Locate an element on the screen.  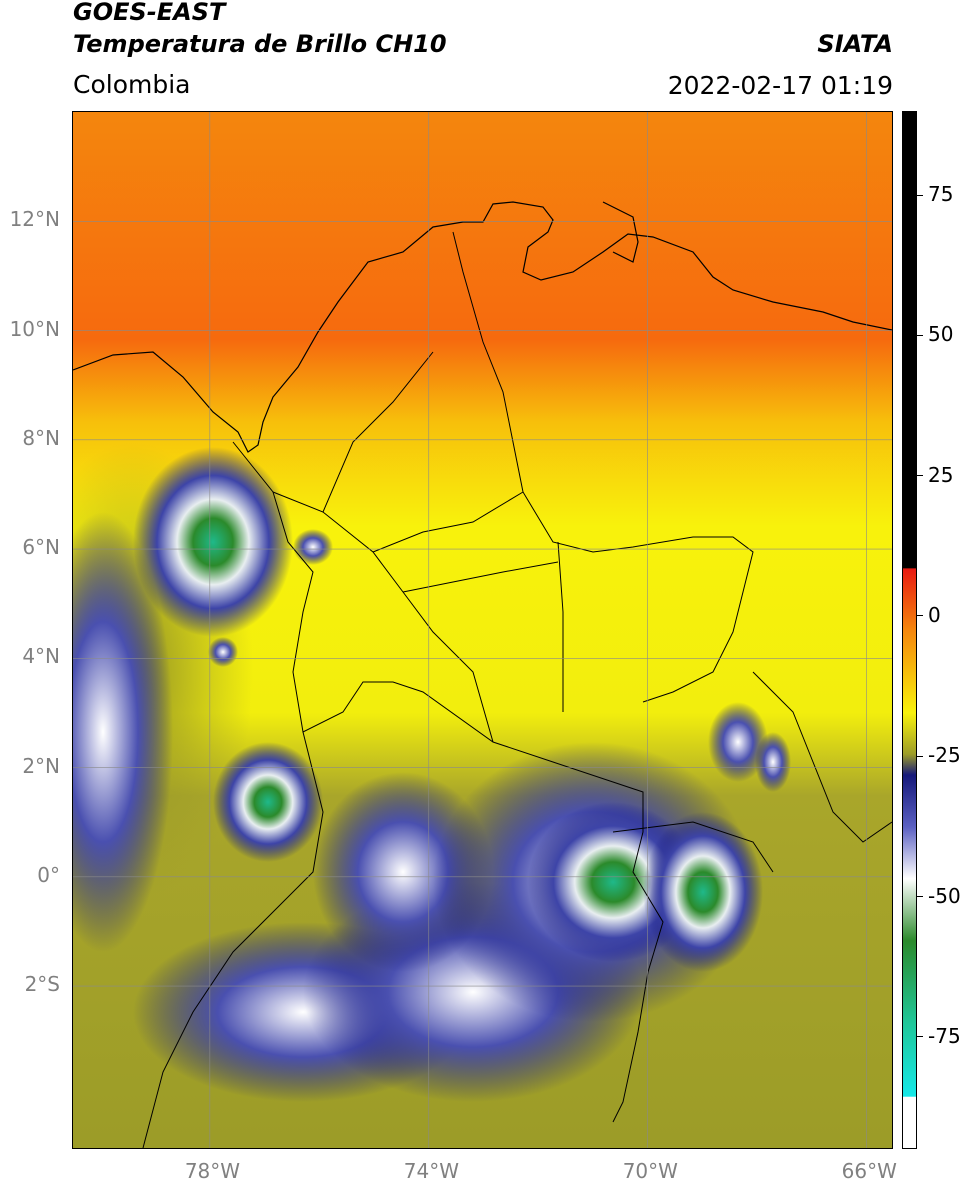
lat-tick-label: 2°S is located at coordinates (42, 984).